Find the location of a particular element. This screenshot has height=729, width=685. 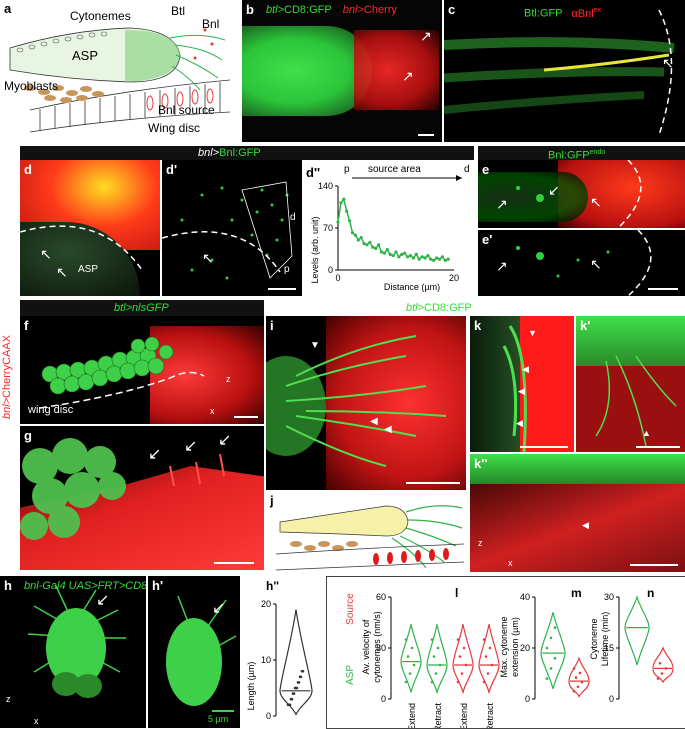

panel-h-title: bnl-Gal4 UAS>FRT>CD8:GFP is located at coordinates (85, 586).